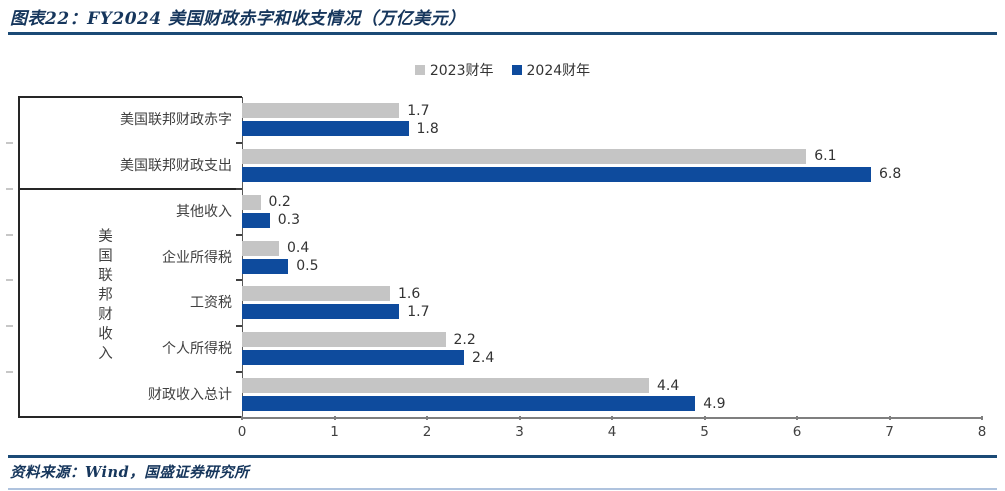 The width and height of the screenshot is (1005, 491). What do you see at coordinates (409, 293) in the screenshot?
I see `value-label-2023: 1.6` at bounding box center [409, 293].